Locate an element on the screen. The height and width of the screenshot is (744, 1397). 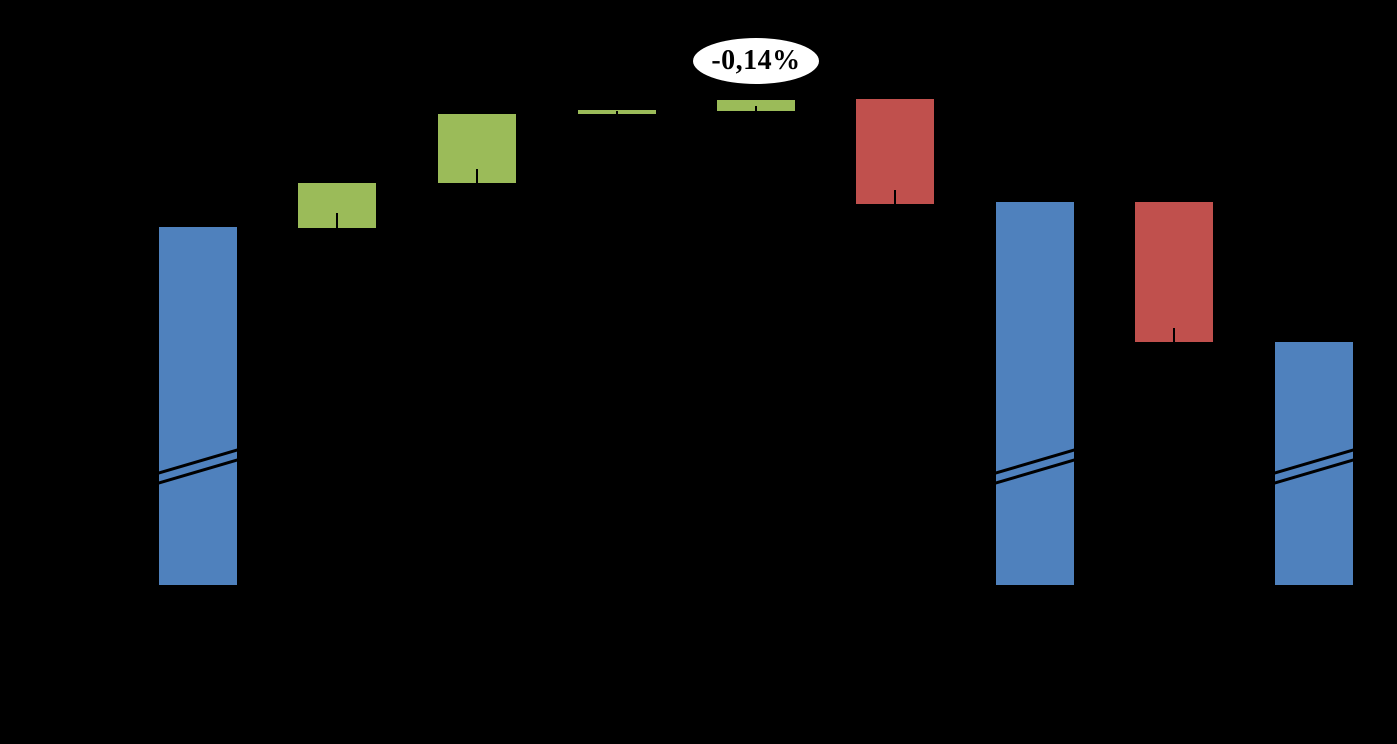
waterfall-bar-6-decrease is located at coordinates (895, 151).